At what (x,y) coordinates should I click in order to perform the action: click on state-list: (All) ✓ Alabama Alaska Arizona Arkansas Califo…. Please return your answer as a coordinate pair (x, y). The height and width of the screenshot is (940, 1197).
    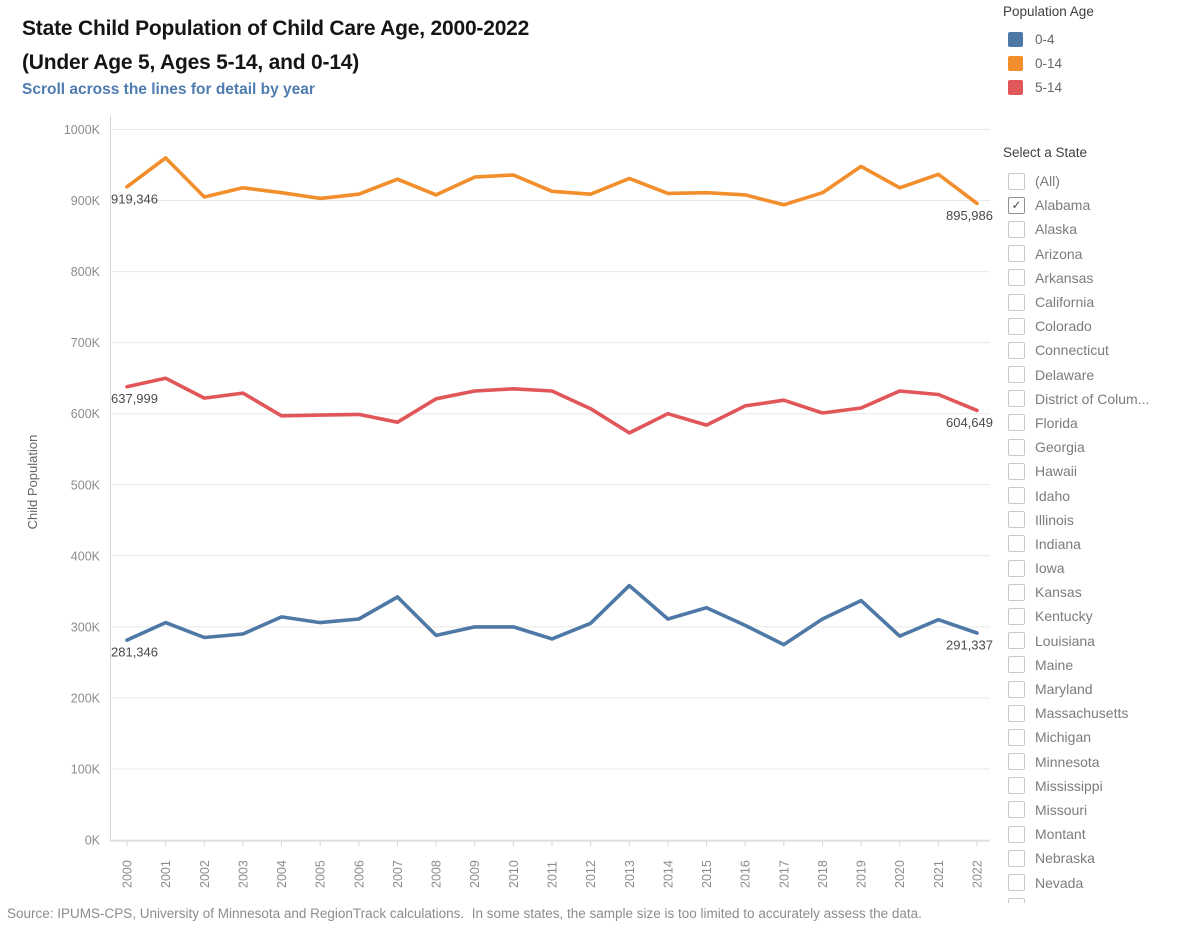
    Looking at the image, I should click on (1097, 536).